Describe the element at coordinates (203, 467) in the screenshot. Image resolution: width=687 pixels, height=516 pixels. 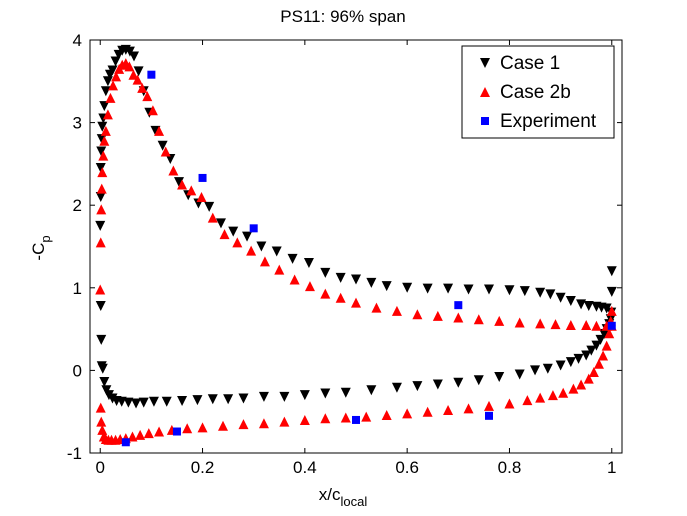
I see `x-tick-label: 0.2` at that location.